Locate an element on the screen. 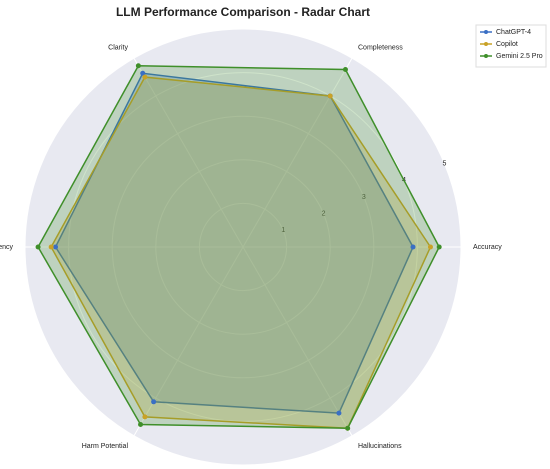  r-tick-label: 3 is located at coordinates (364, 197).